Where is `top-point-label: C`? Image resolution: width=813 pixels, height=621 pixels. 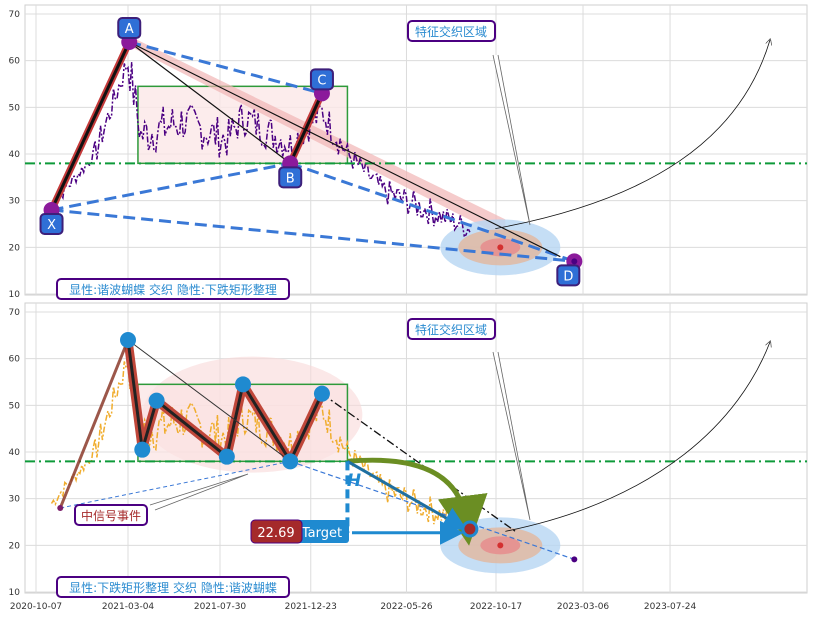
top-point-label: C is located at coordinates (321, 80).